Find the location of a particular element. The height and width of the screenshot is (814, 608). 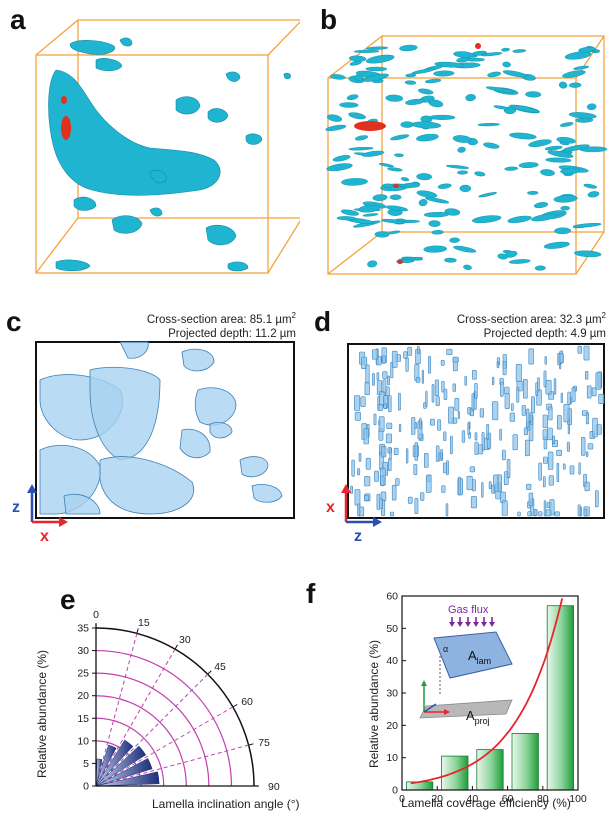

area-unit-superscript-c: 2 is located at coordinates (293, 316).